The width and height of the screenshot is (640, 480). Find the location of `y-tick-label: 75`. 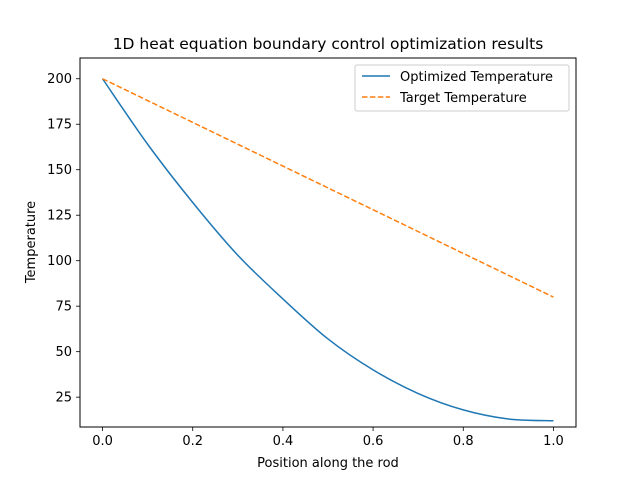

y-tick-label: 75 is located at coordinates (63, 307).